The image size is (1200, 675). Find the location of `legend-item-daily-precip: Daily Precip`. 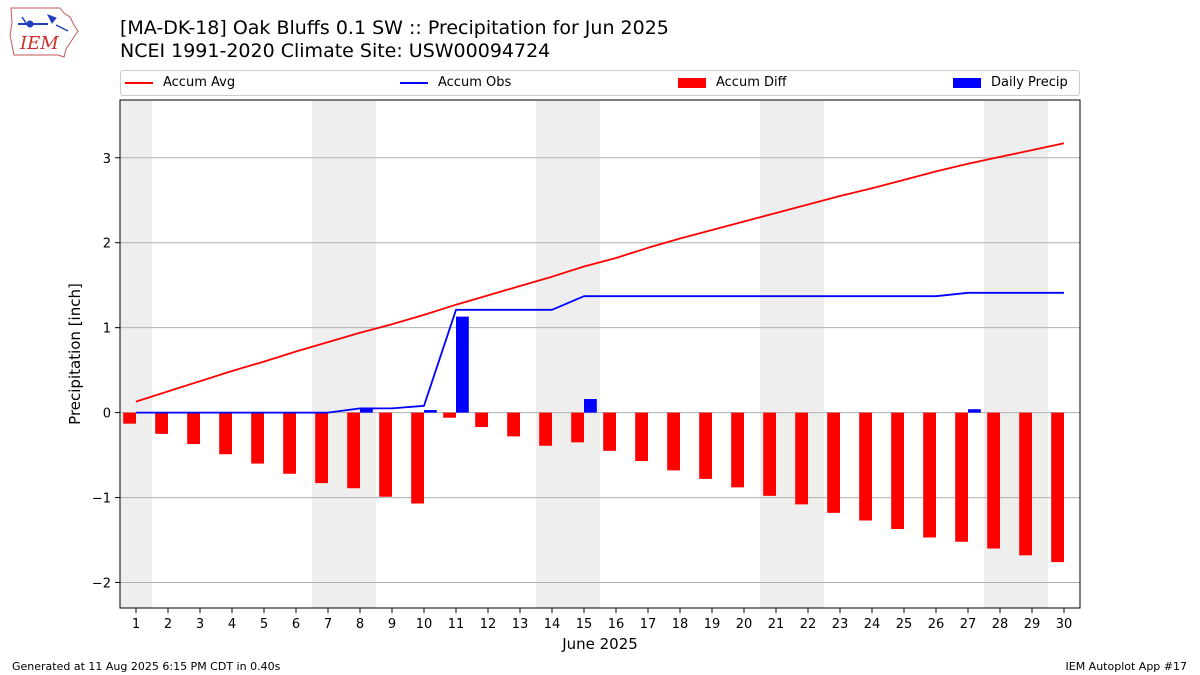

legend-item-daily-precip: Daily Precip is located at coordinates (1010, 83).